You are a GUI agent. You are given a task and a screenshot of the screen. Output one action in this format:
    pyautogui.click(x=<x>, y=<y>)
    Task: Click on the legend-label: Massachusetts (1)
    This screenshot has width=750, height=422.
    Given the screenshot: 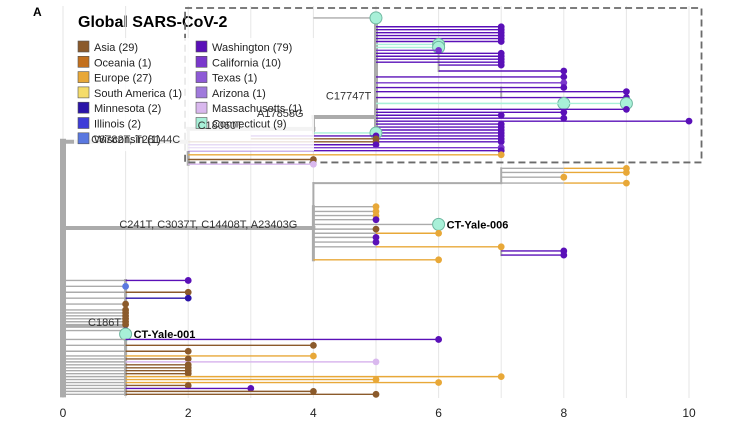 What is the action you would take?
    pyautogui.click(x=257, y=109)
    